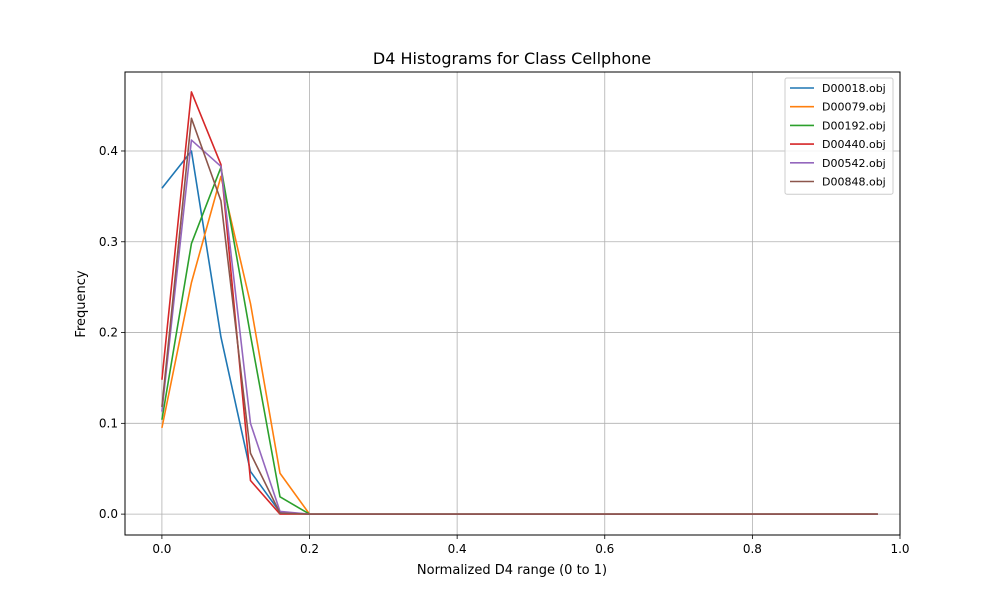  Describe the element at coordinates (854, 144) in the screenshot. I see `legend-label: D00440.obj` at that location.